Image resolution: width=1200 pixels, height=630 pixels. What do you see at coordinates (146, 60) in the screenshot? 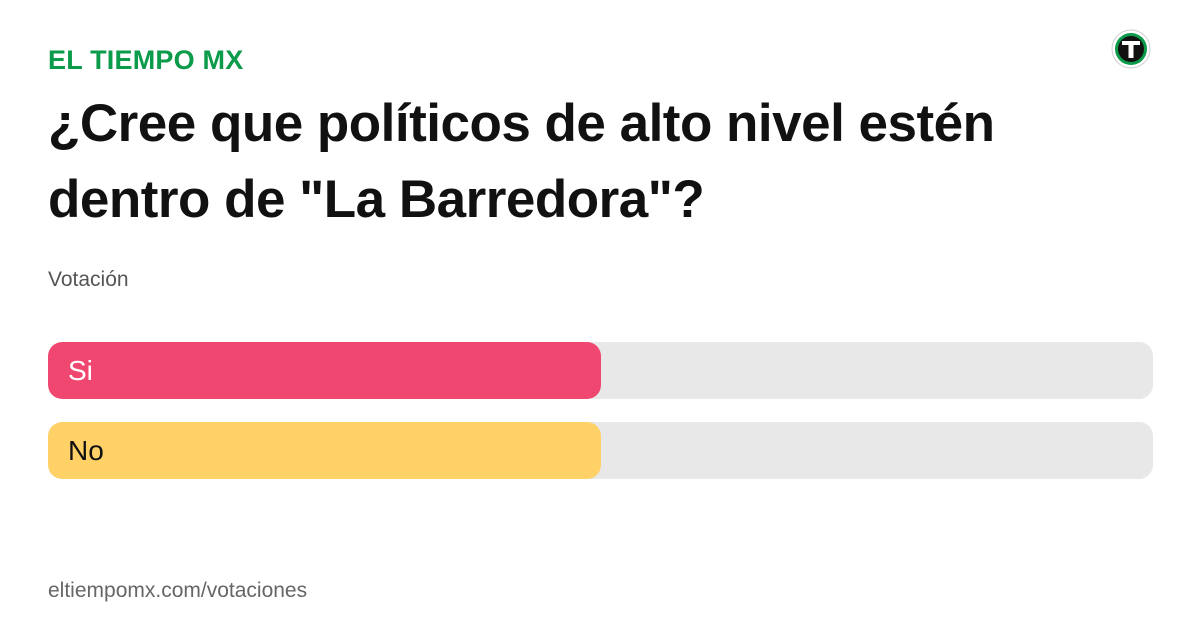
I see `brand-name: EL TIEMPO MX` at bounding box center [146, 60].